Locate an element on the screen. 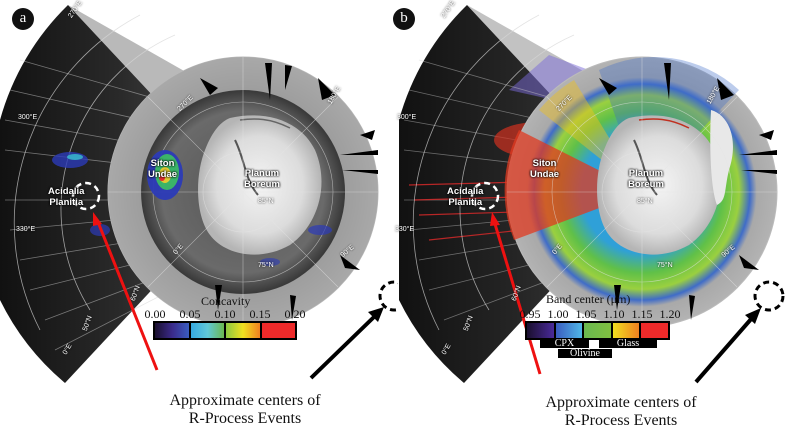 Image resolution: width=797 pixels, height=431 pixels. tick: 0.20 is located at coordinates (295, 314).